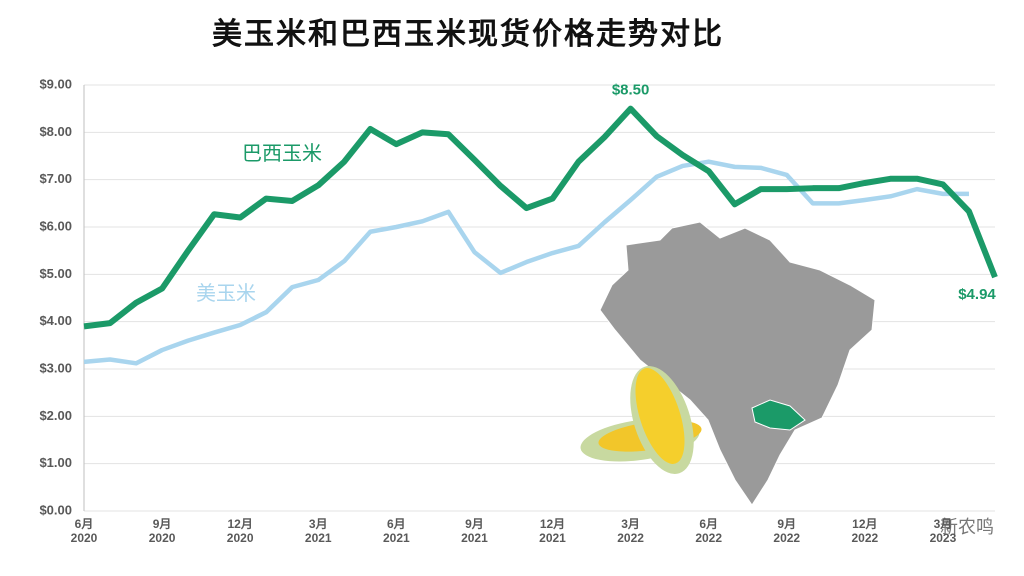  I want to click on y-tick-label: $2.00, so click(55, 415).